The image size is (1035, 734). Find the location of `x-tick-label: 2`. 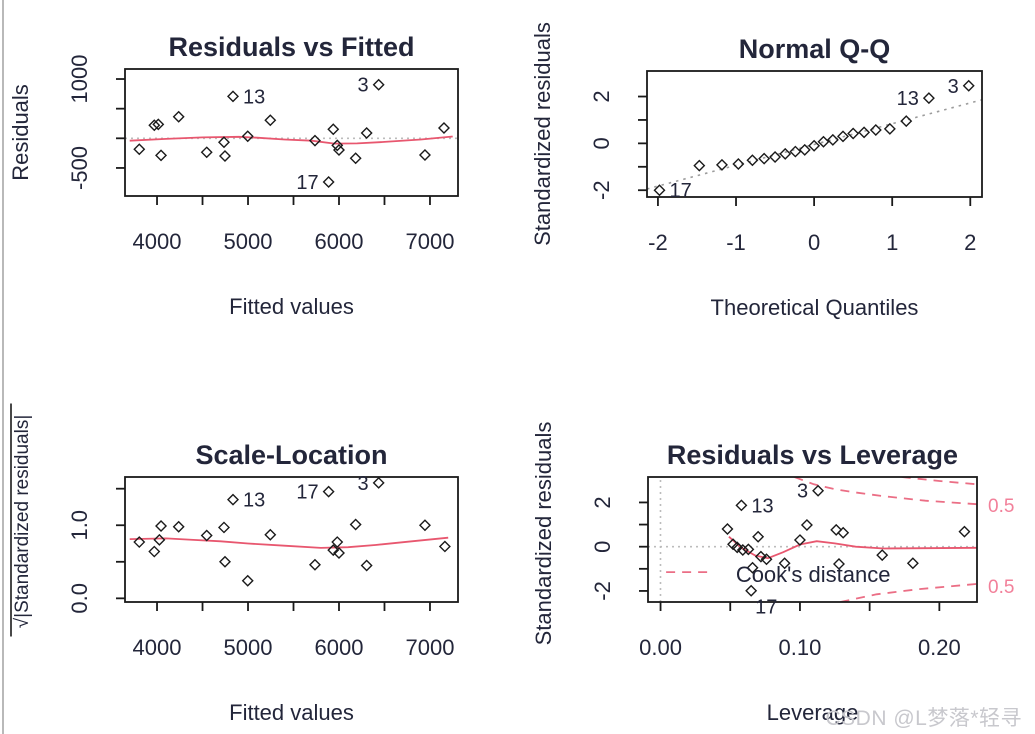

x-tick-label: 2 is located at coordinates (970, 242).